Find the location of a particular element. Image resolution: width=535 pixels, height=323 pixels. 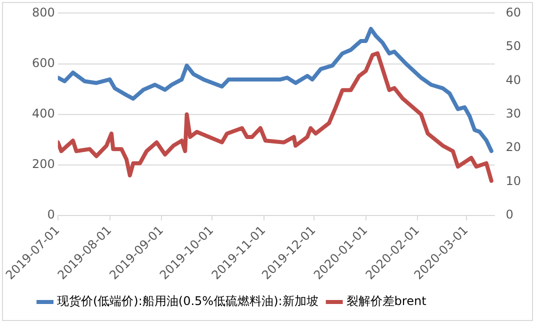

y2-tick-label: 50 is located at coordinates (514, 46).